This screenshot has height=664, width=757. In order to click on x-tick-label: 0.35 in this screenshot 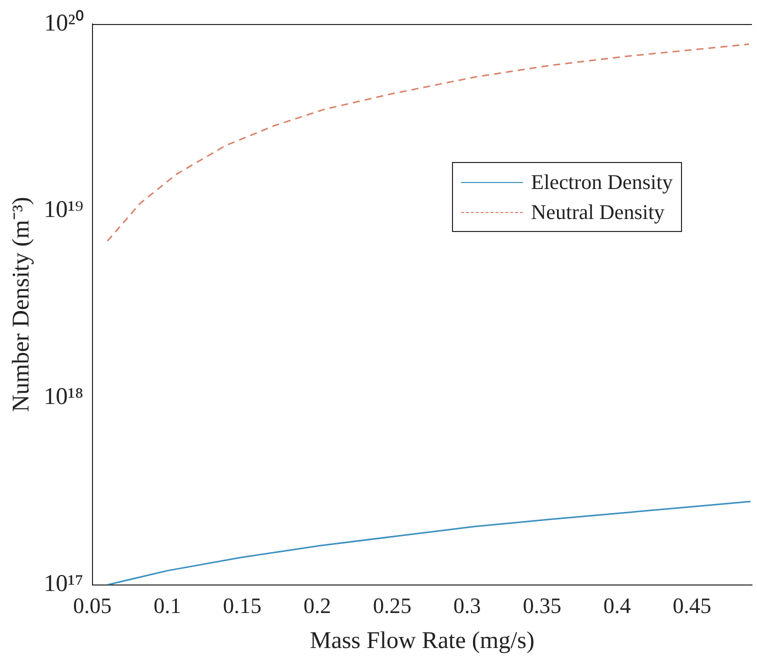, I will do `click(542, 605)`.